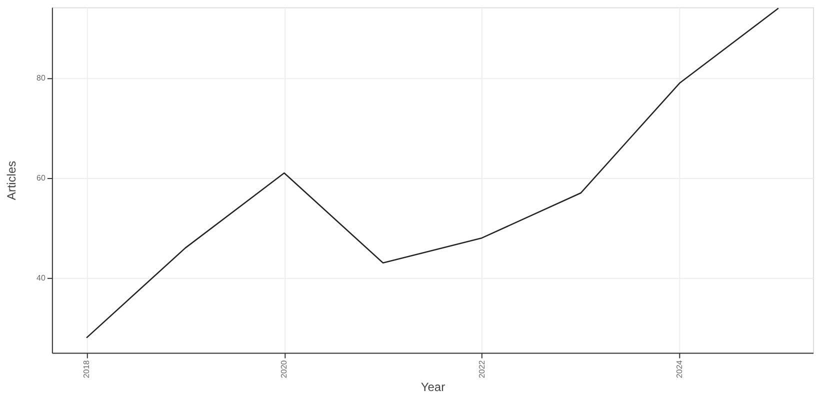 Image resolution: width=816 pixels, height=419 pixels. What do you see at coordinates (41, 178) in the screenshot?
I see `y-tick-label: 60` at bounding box center [41, 178].